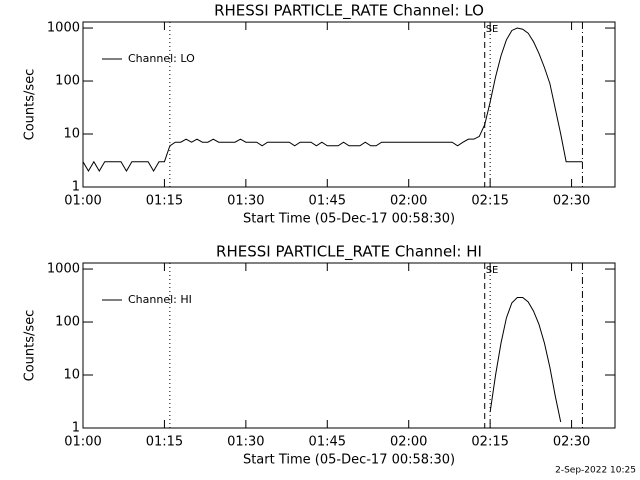  What do you see at coordinates (160, 299) in the screenshot?
I see `legend-label: Channel: HI` at bounding box center [160, 299].